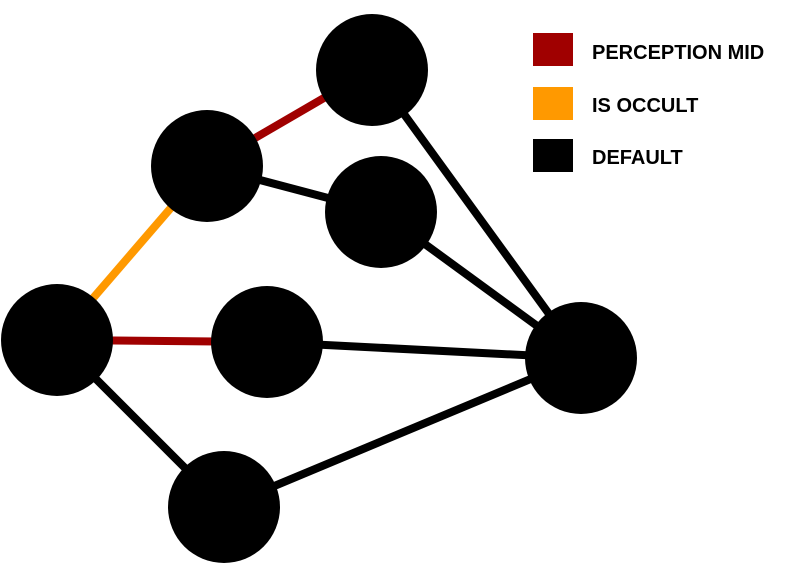 The image size is (803, 582). What do you see at coordinates (553, 155) in the screenshot?
I see `legend-swatch-default` at bounding box center [553, 155].